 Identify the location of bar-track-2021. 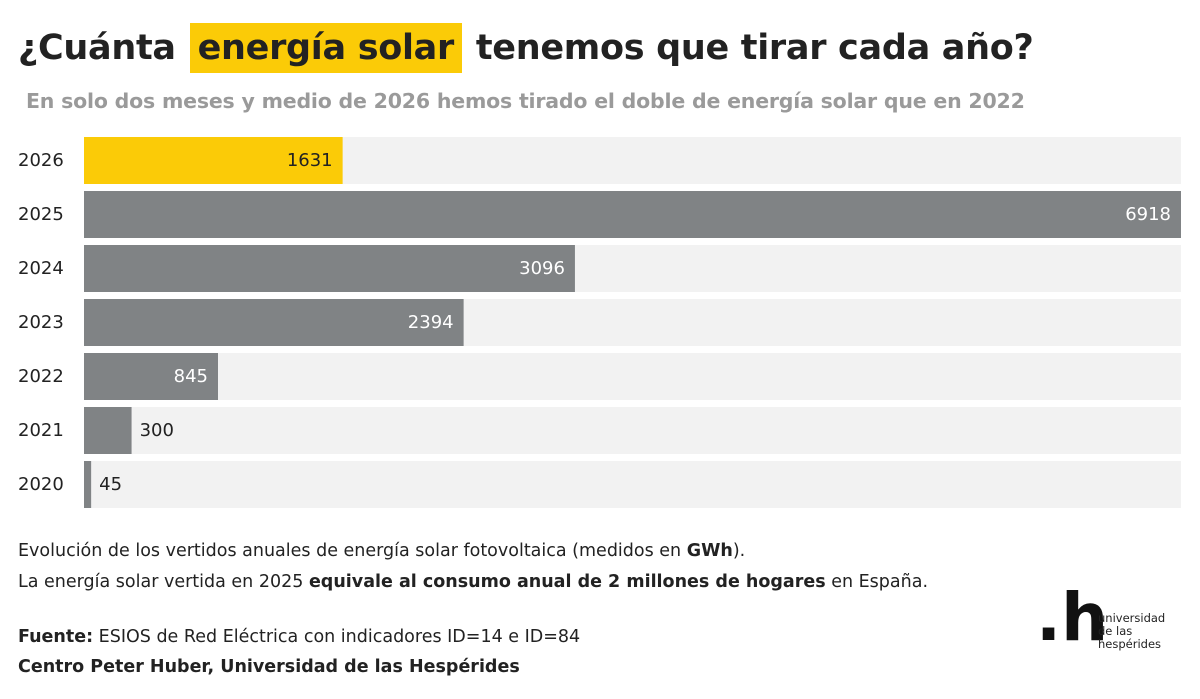
(632, 430).